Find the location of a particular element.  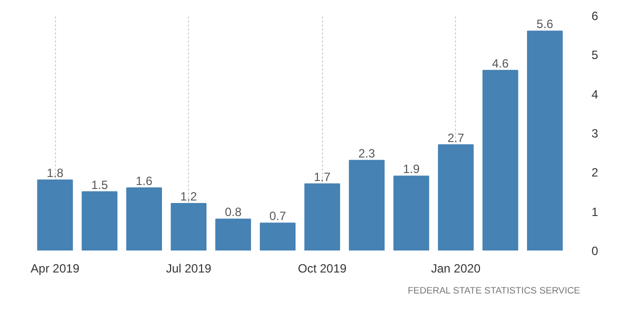

y-tick-label: 5 is located at coordinates (595, 55).